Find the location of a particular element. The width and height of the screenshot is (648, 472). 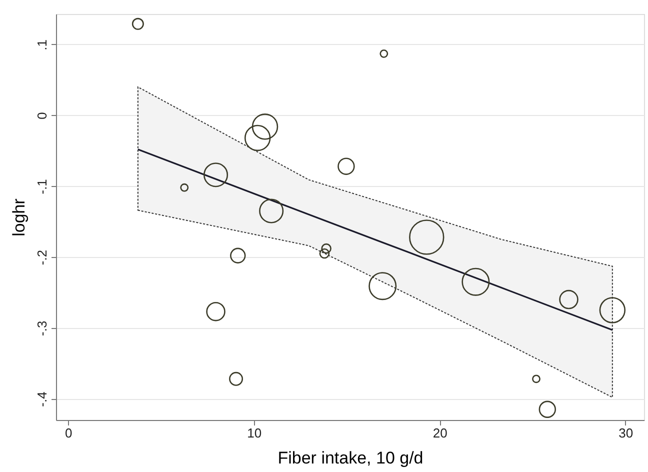

x-tick-label: 30 is located at coordinates (626, 433).